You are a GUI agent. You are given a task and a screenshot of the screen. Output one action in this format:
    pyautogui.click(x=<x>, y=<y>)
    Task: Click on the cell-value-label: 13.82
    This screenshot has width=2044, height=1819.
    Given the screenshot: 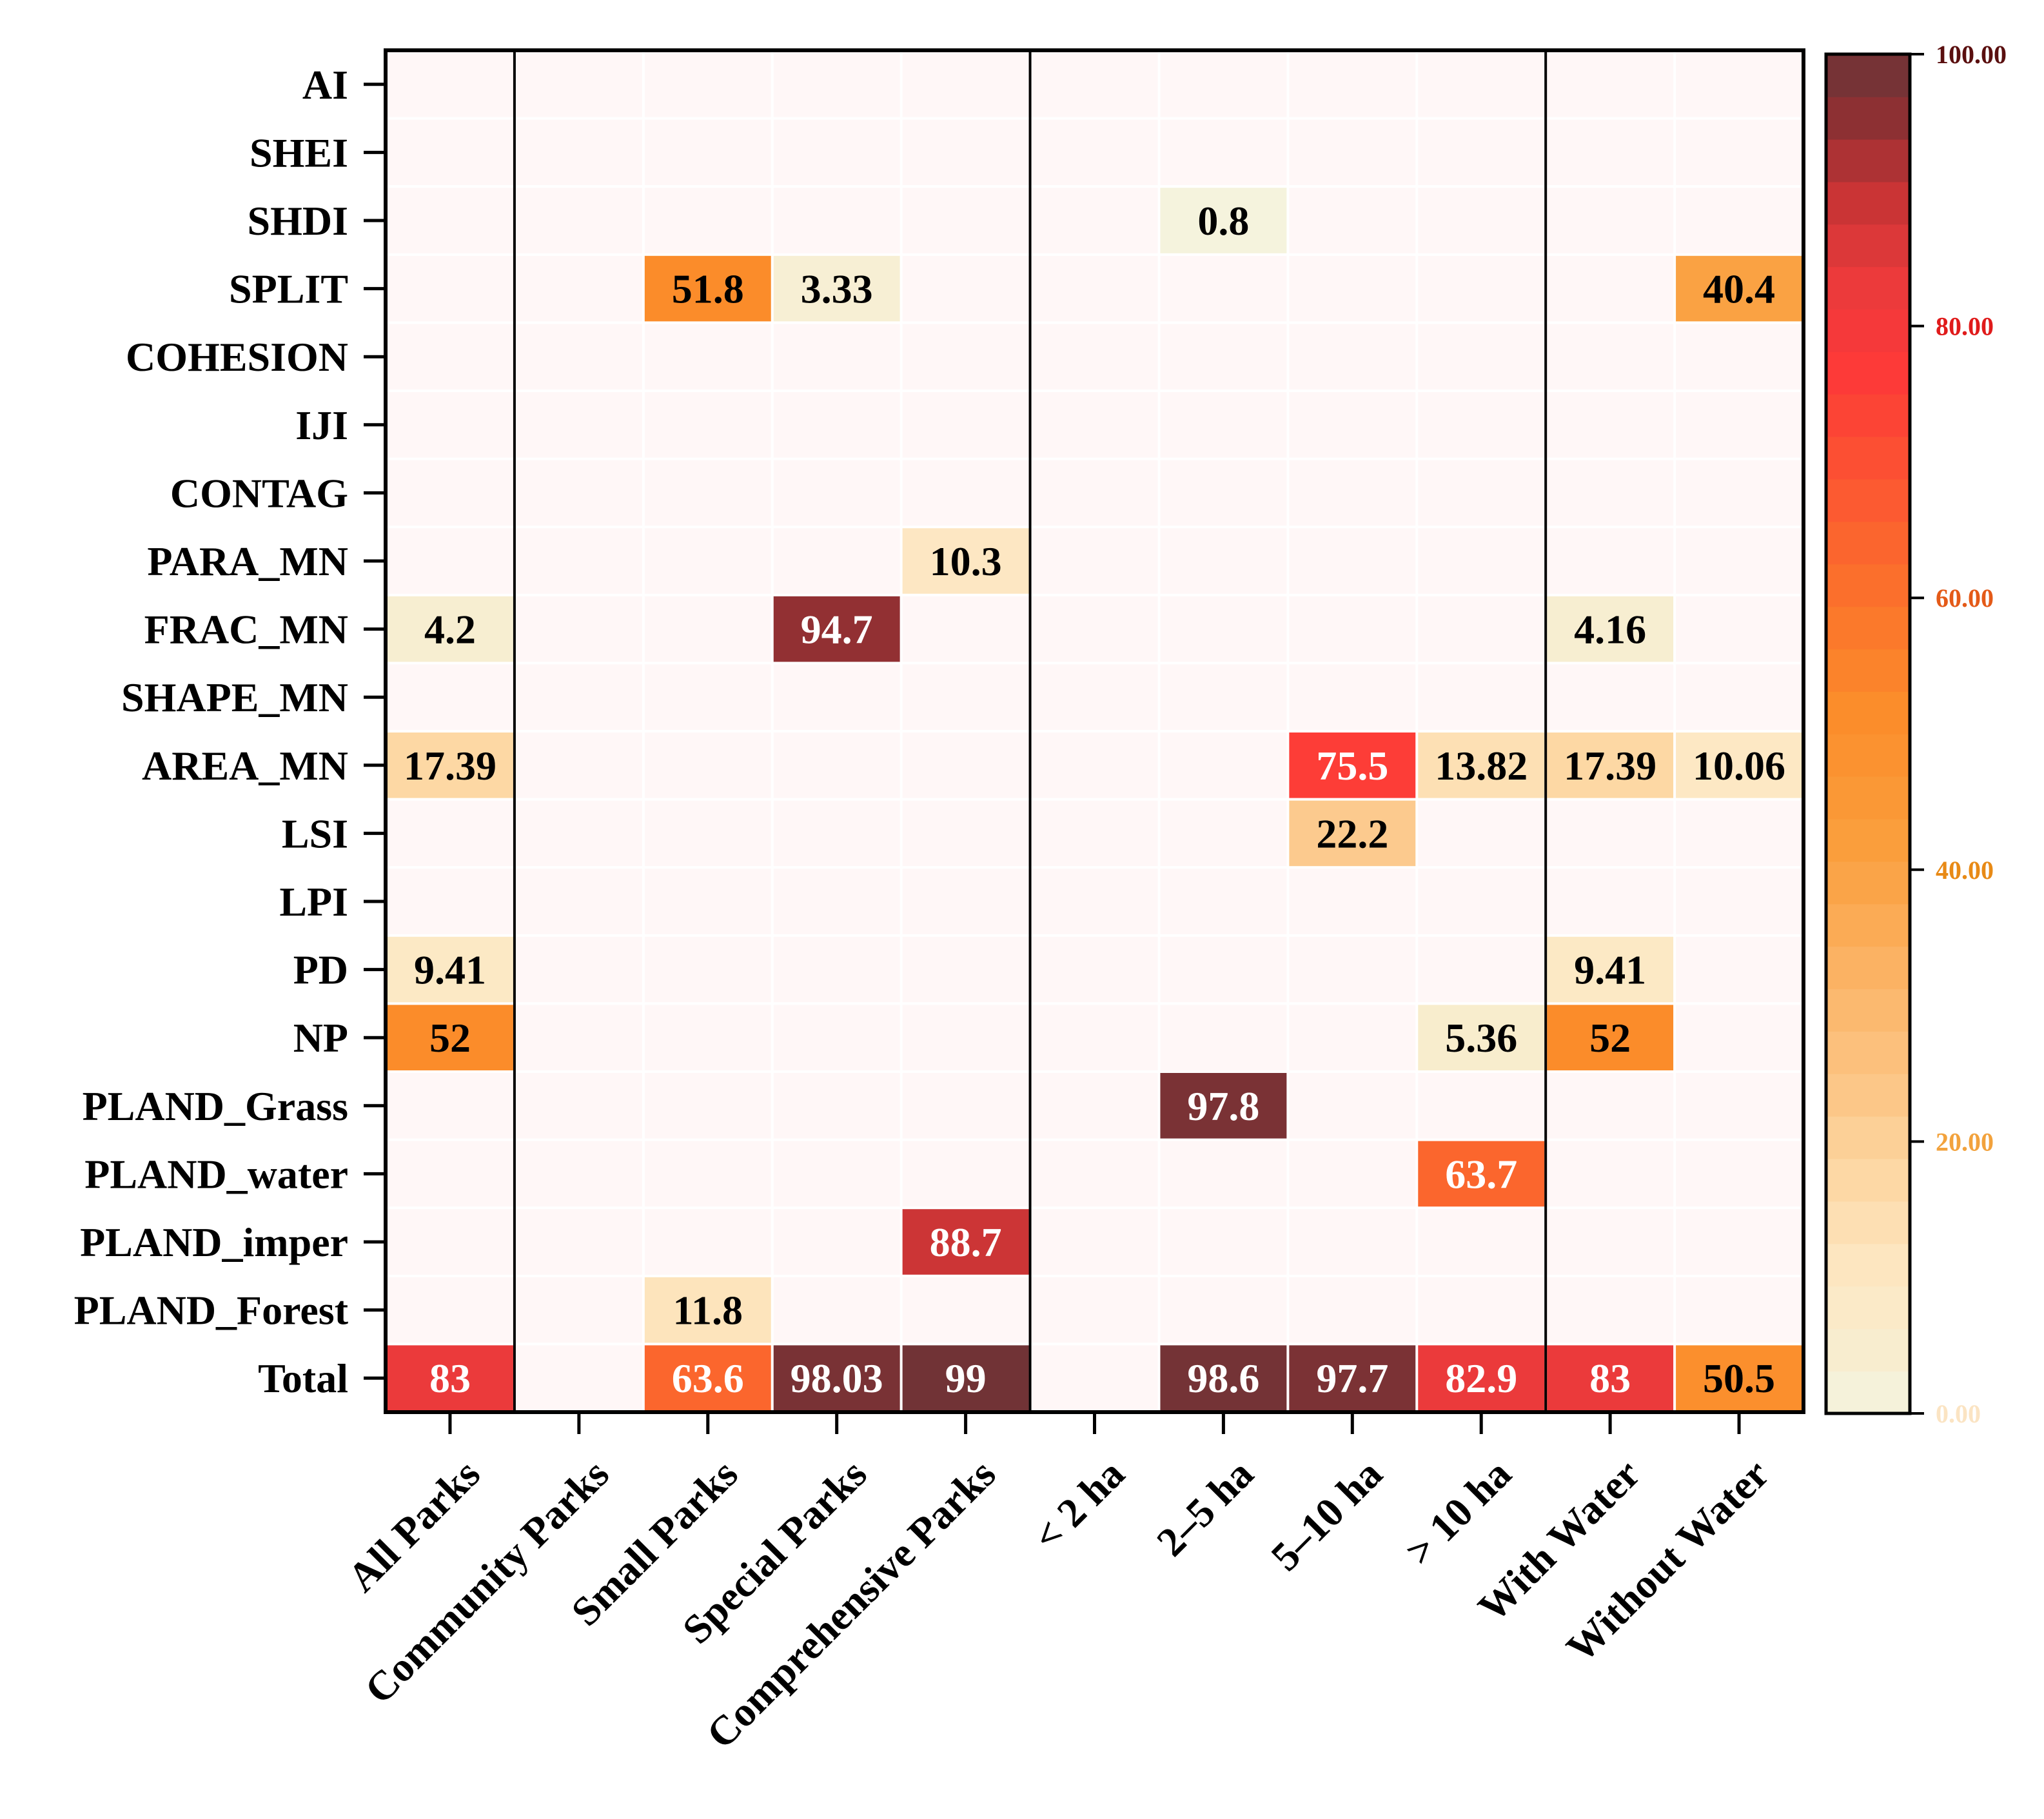 What is the action you would take?
    pyautogui.click(x=1482, y=766)
    